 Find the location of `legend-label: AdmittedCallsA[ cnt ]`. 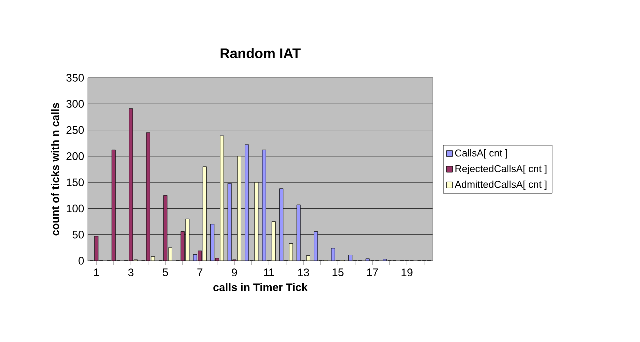

legend-label: AdmittedCallsA[ cnt ] is located at coordinates (500, 185).